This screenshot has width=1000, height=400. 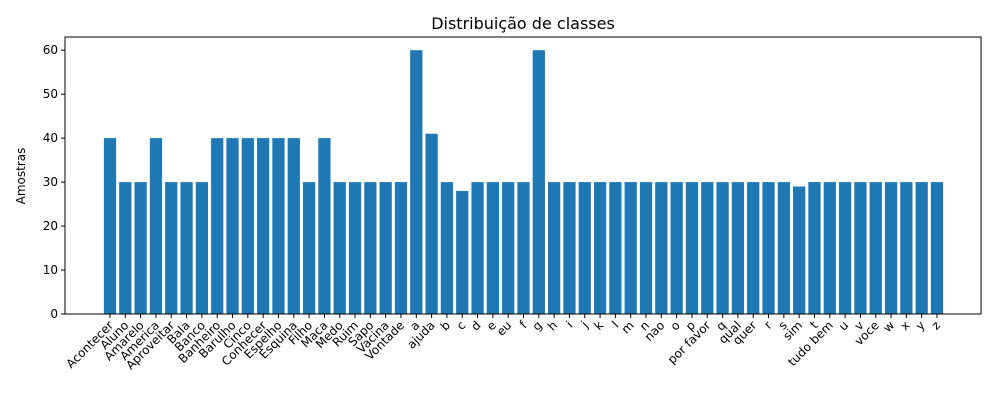 What do you see at coordinates (523, 23) in the screenshot?
I see `chart-title: Distribuição de classes` at bounding box center [523, 23].